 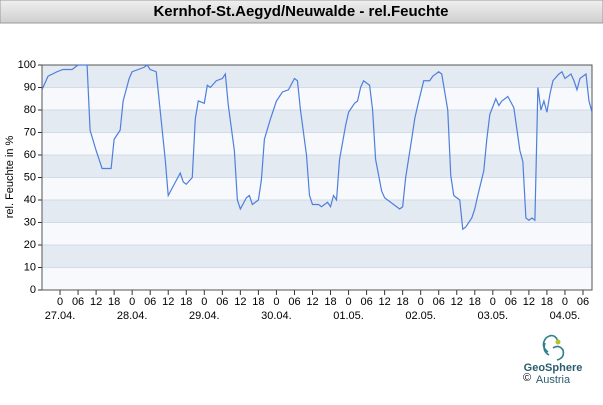 I want to click on date-label: 04.05., so click(x=565, y=316).